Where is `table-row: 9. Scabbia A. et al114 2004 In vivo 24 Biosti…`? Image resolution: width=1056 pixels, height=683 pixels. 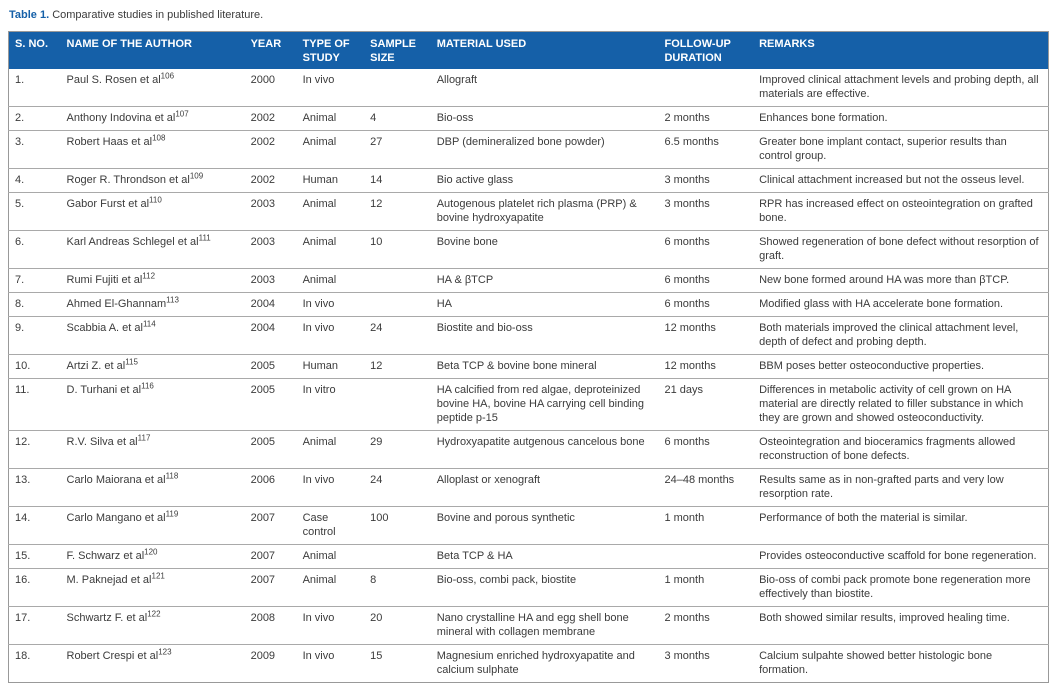
table-row: 9. Scabbia A. et al114 2004 In vivo 24 Biosti… is located at coordinates (528, 335).